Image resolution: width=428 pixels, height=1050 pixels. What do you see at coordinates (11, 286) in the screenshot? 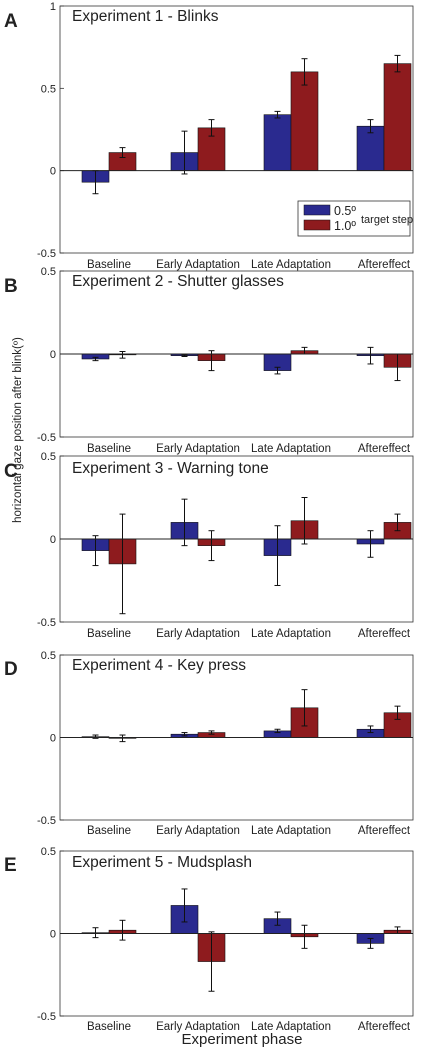
I see `panel-letter: B` at bounding box center [11, 286].